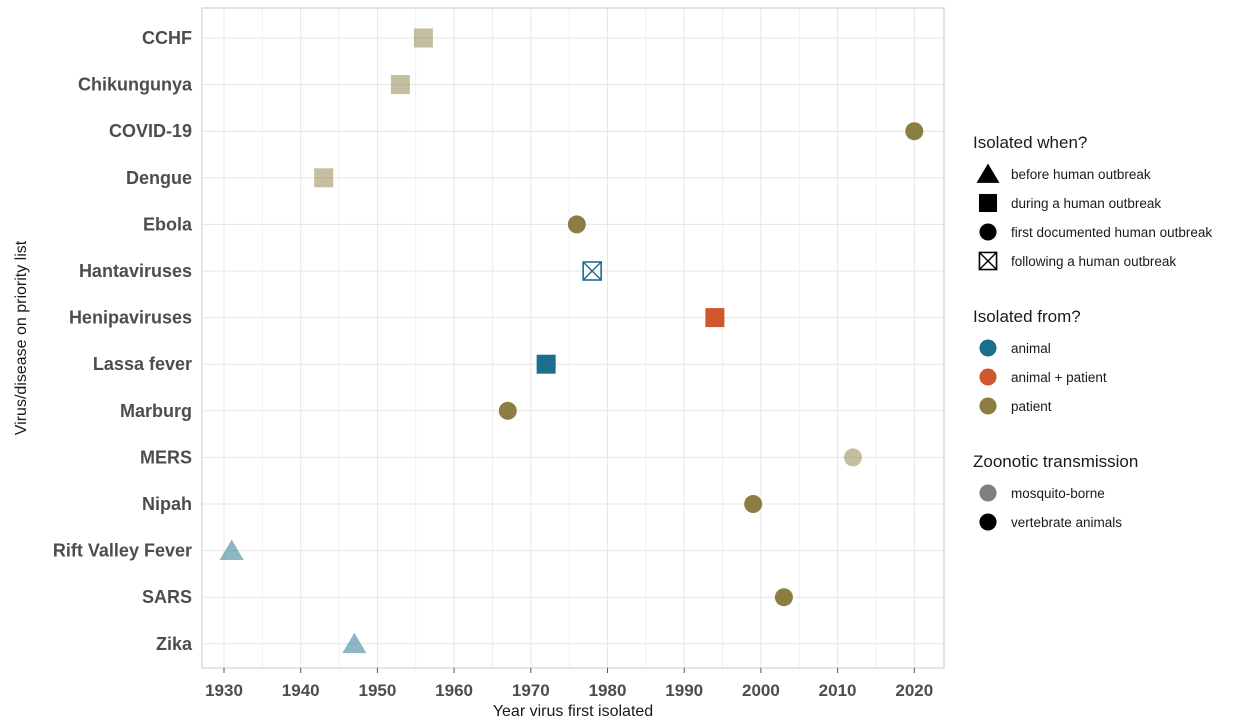  Describe the element at coordinates (531, 690) in the screenshot. I see `x-tick-label: 1970` at that location.